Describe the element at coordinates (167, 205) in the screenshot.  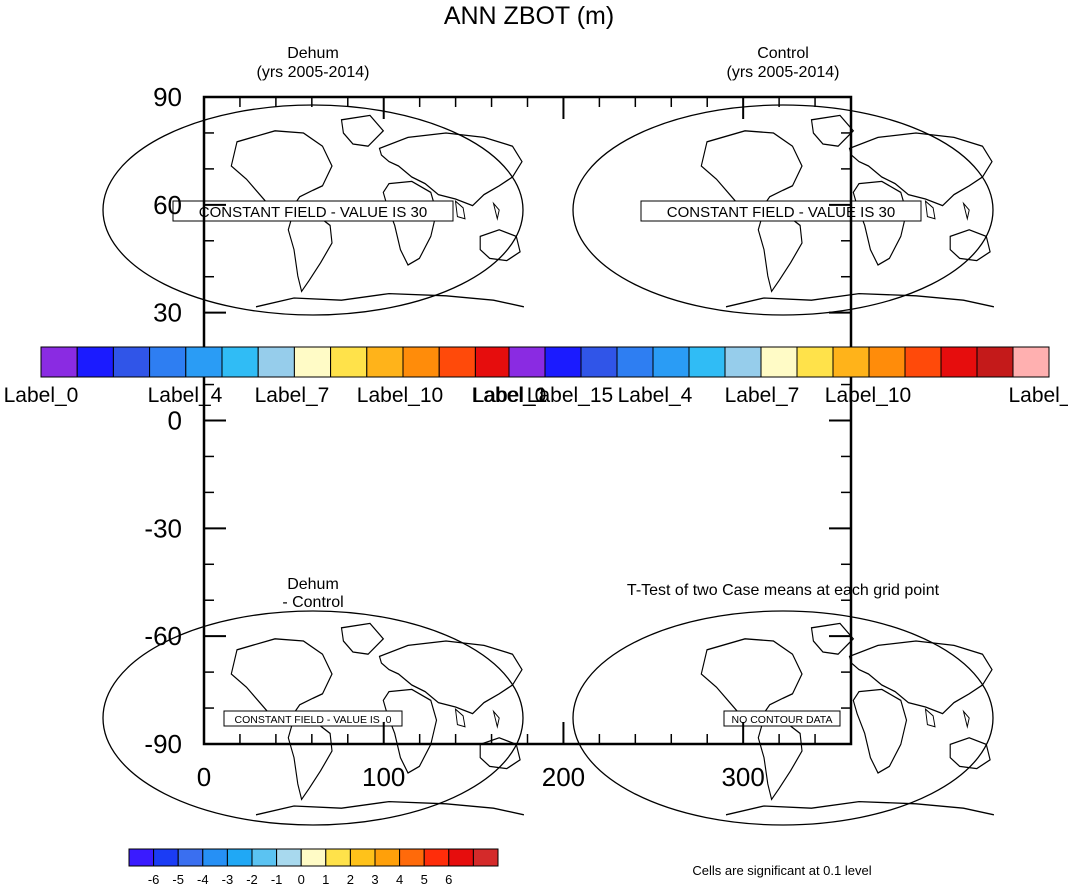
I see `y-tick-label: 60` at that location.